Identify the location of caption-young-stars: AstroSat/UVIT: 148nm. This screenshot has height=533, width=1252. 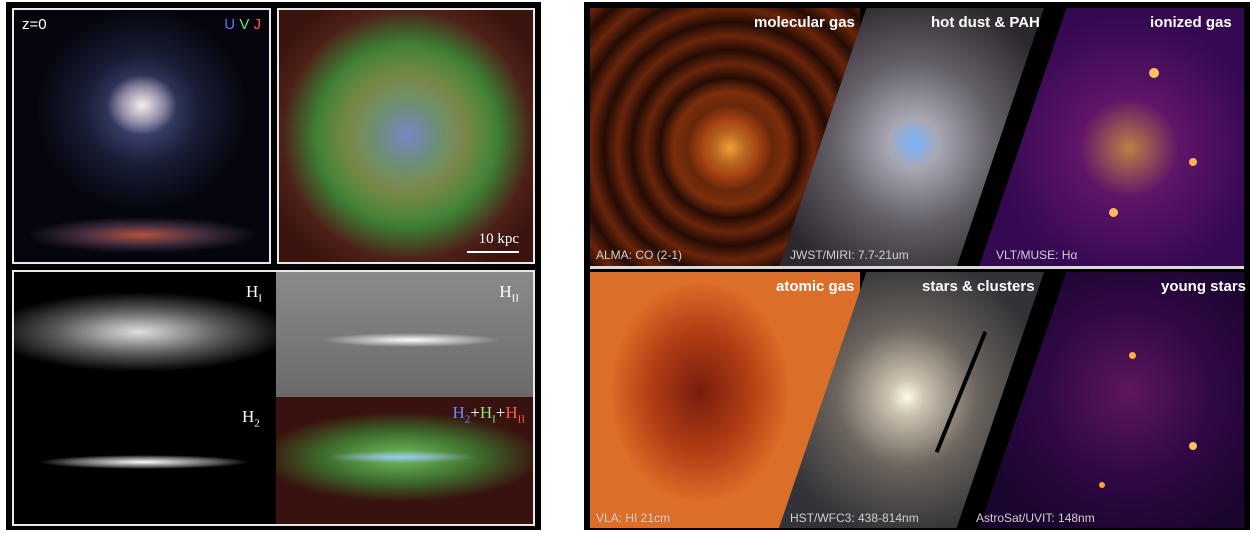
(1035, 518).